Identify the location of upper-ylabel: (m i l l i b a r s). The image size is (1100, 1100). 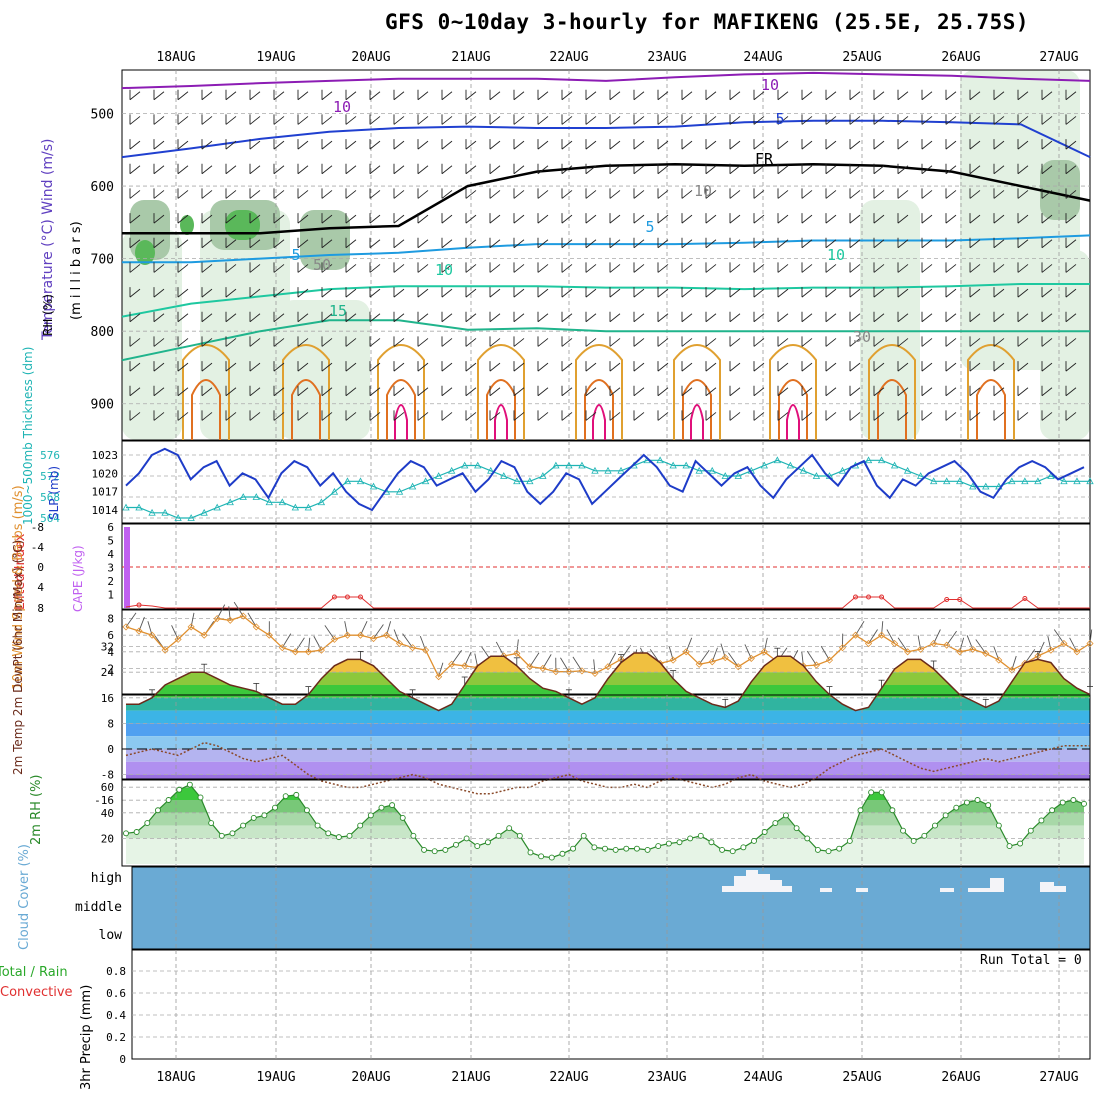
(76, 270).